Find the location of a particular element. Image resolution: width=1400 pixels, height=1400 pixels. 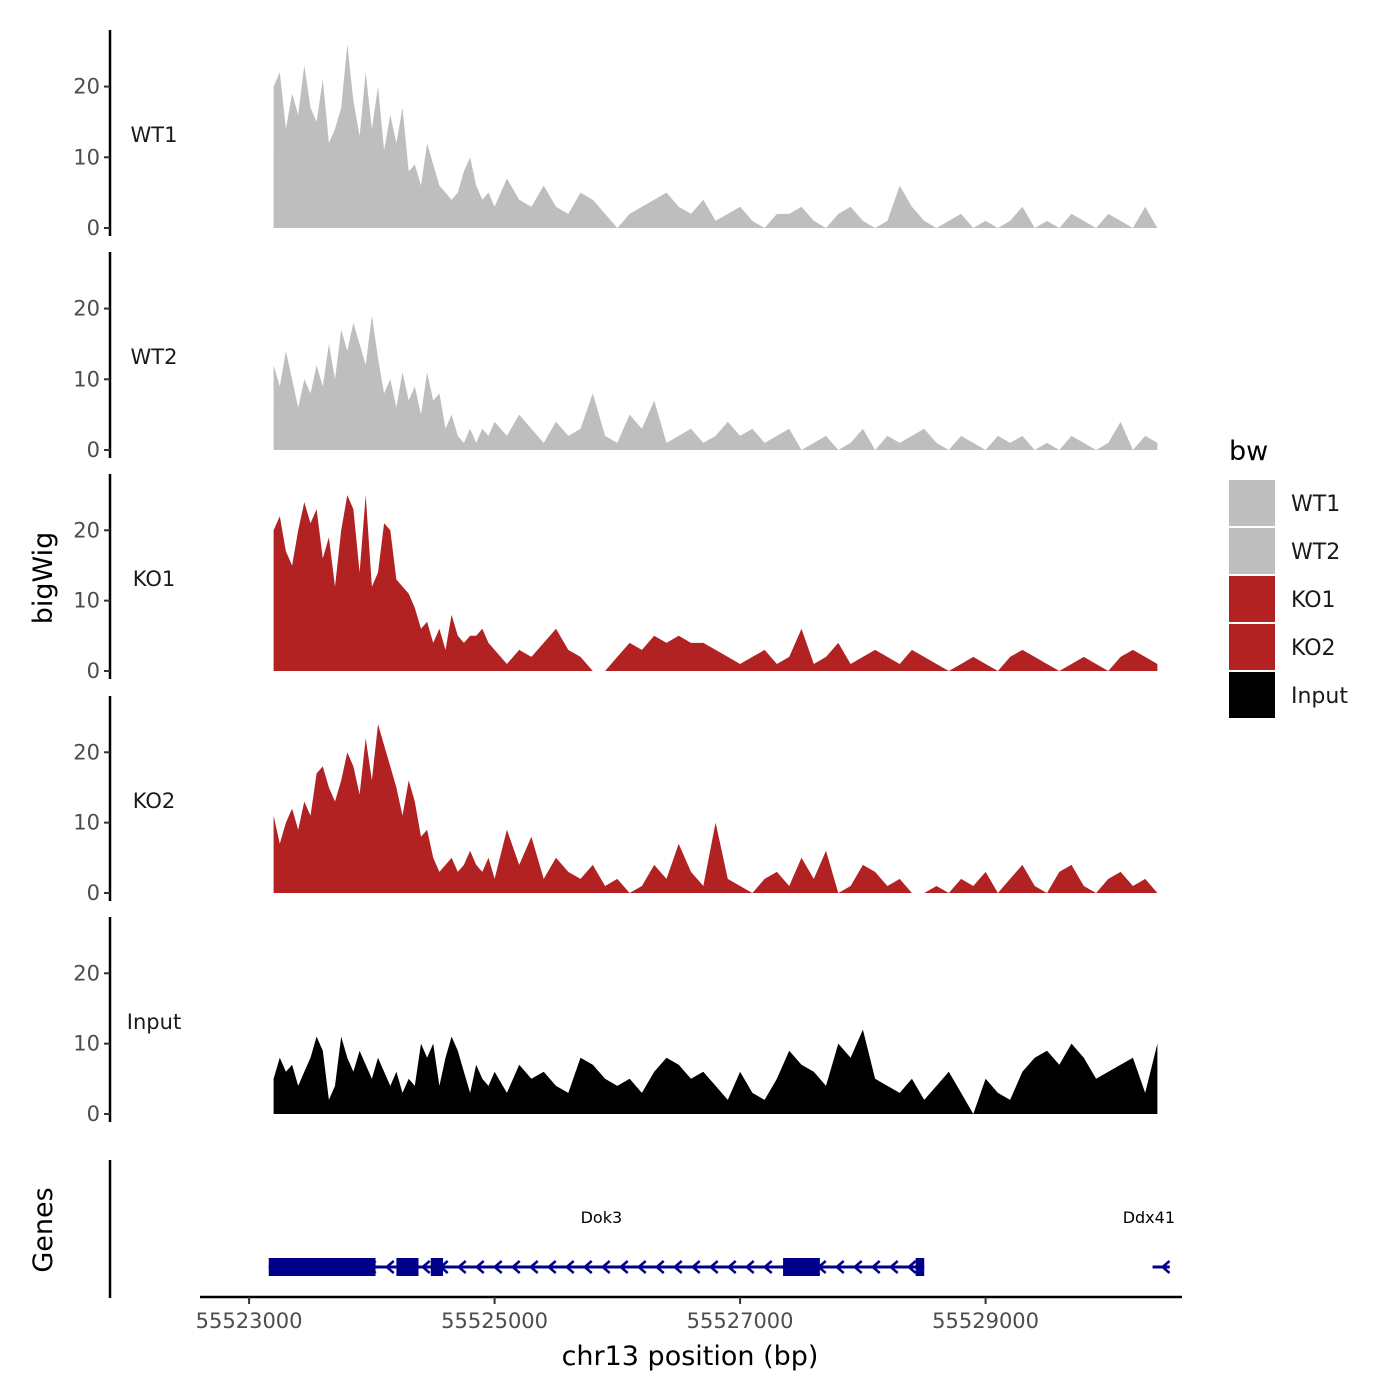

area-wt2 is located at coordinates (715, 382).